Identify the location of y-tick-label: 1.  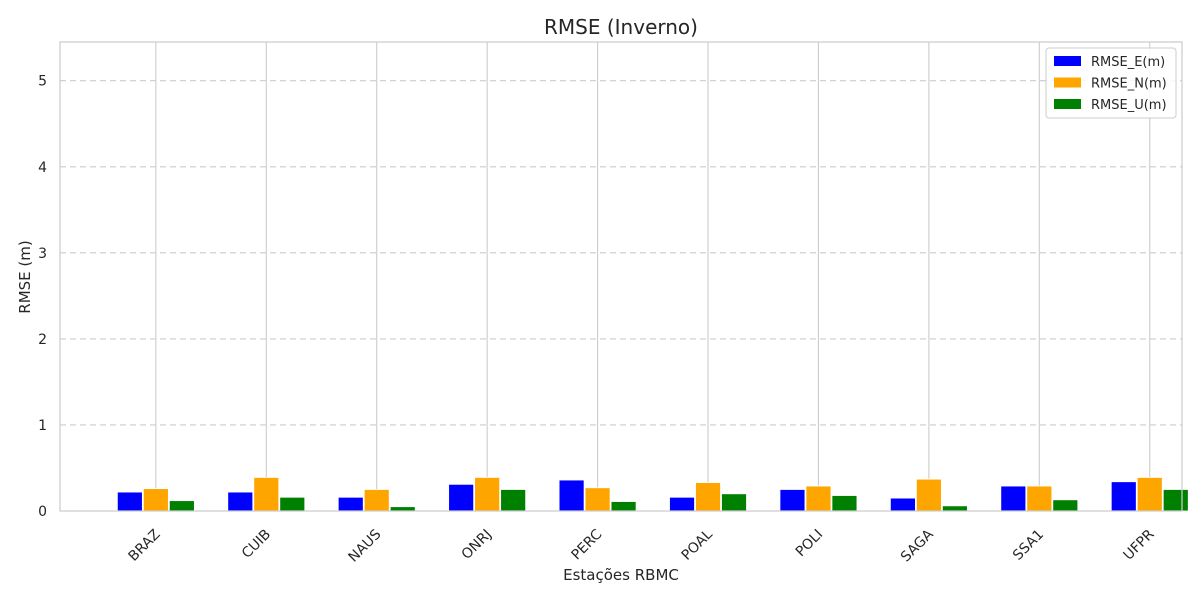
(42, 426).